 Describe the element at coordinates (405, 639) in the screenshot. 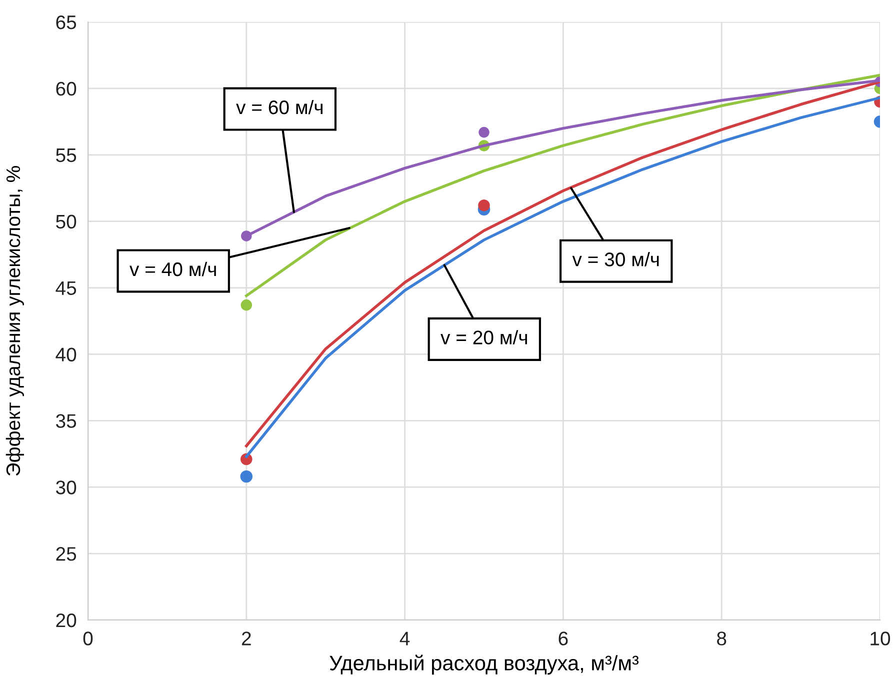

I see `x-tick-label: 4` at that location.